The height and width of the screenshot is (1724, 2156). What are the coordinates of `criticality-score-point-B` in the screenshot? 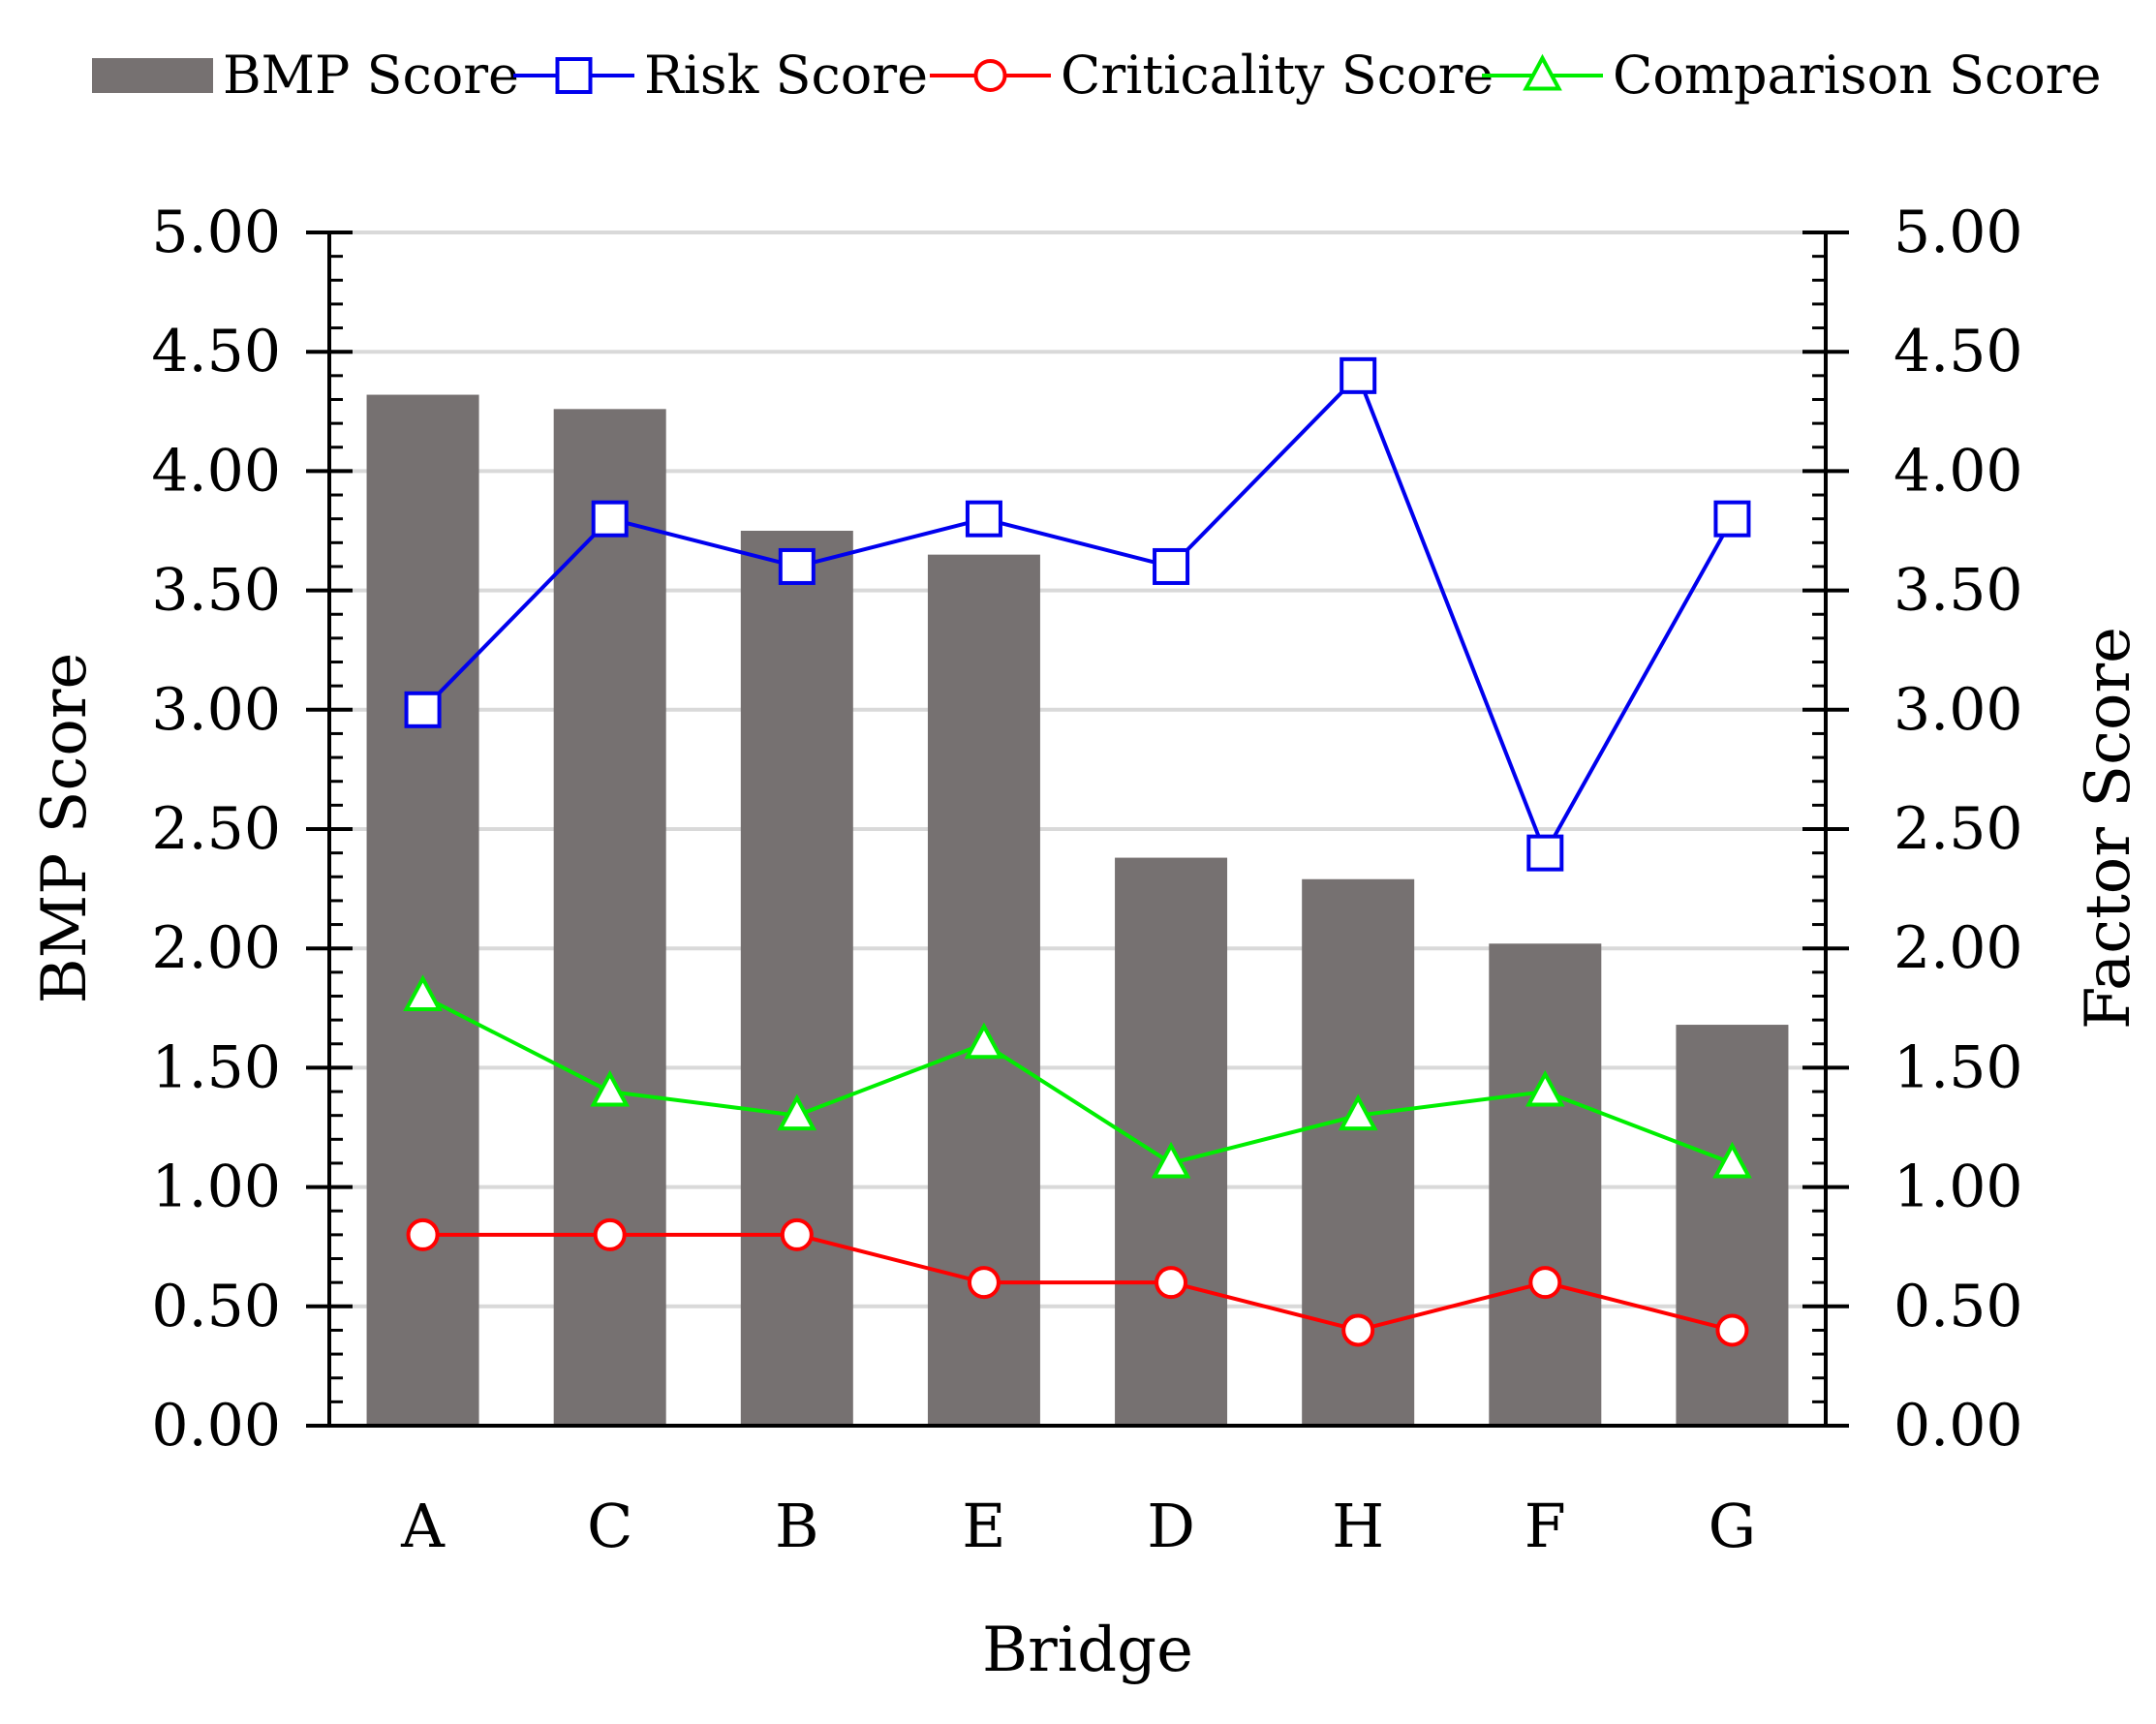 It's located at (797, 1234).